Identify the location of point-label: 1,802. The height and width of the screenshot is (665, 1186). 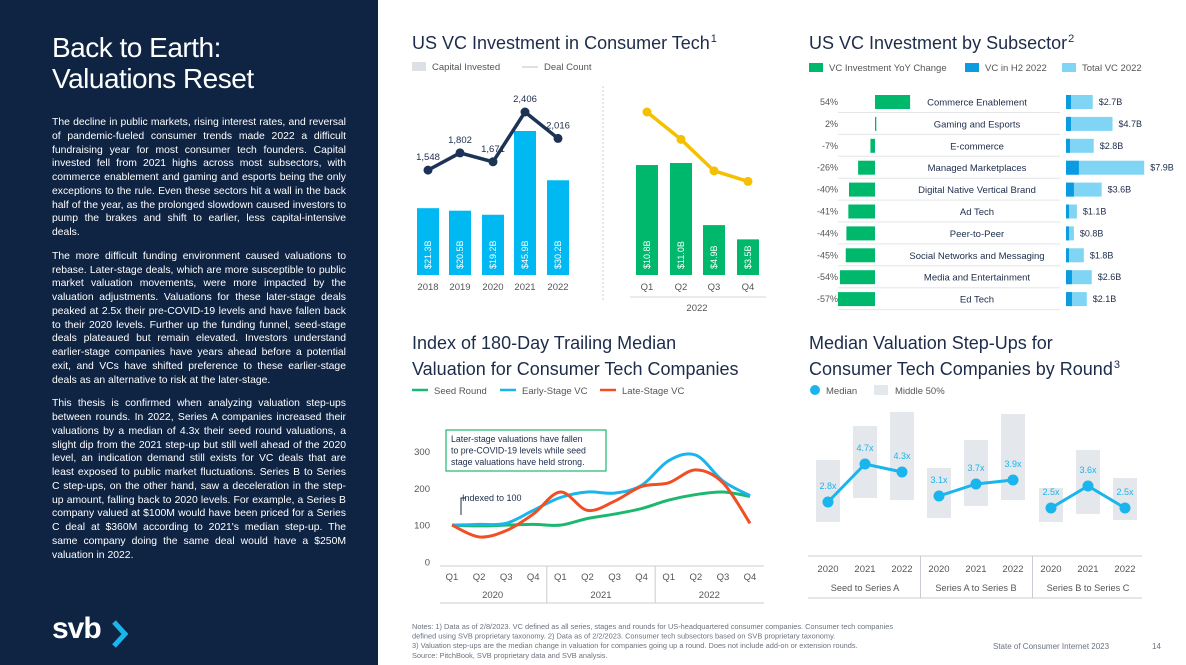
(460, 140).